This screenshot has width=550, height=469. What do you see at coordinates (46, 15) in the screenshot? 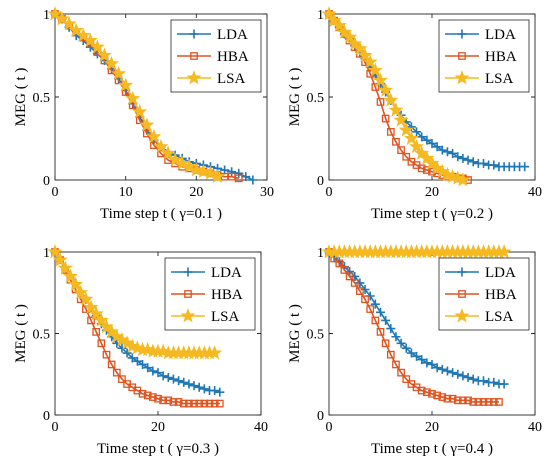
I see `y-tick-label: 1` at bounding box center [46, 15].